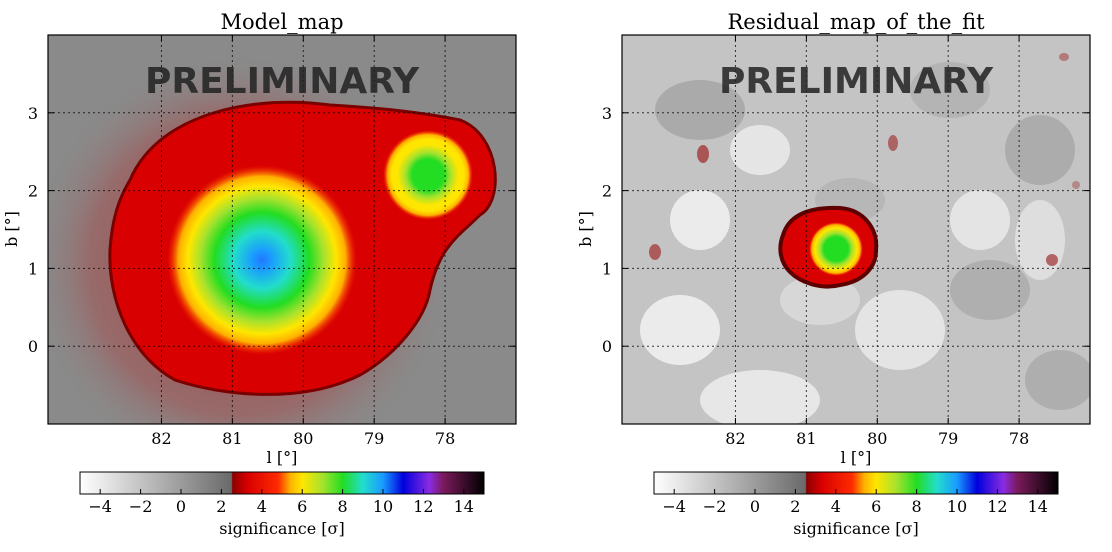 This screenshot has height=552, width=1112. What do you see at coordinates (856, 483) in the screenshot?
I see `residual-colorbar` at bounding box center [856, 483].